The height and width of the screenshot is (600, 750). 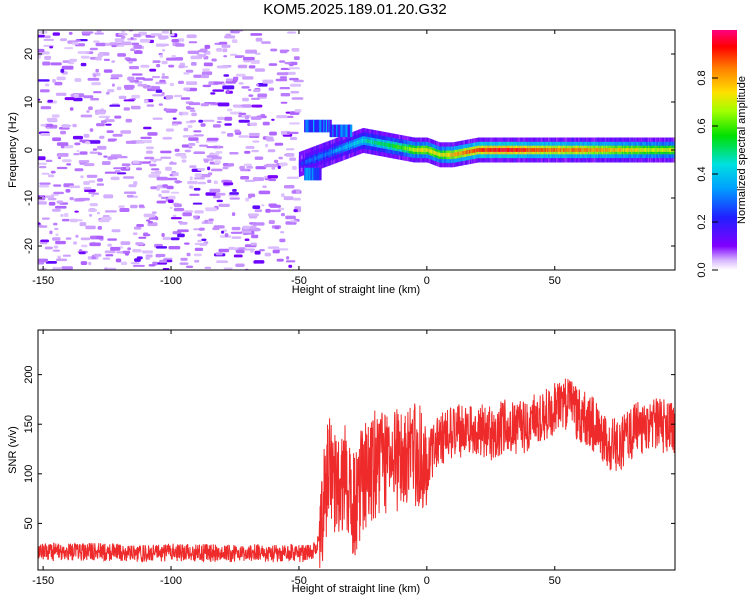 I want to click on snr-ytick-label: 200, so click(x=29, y=374).